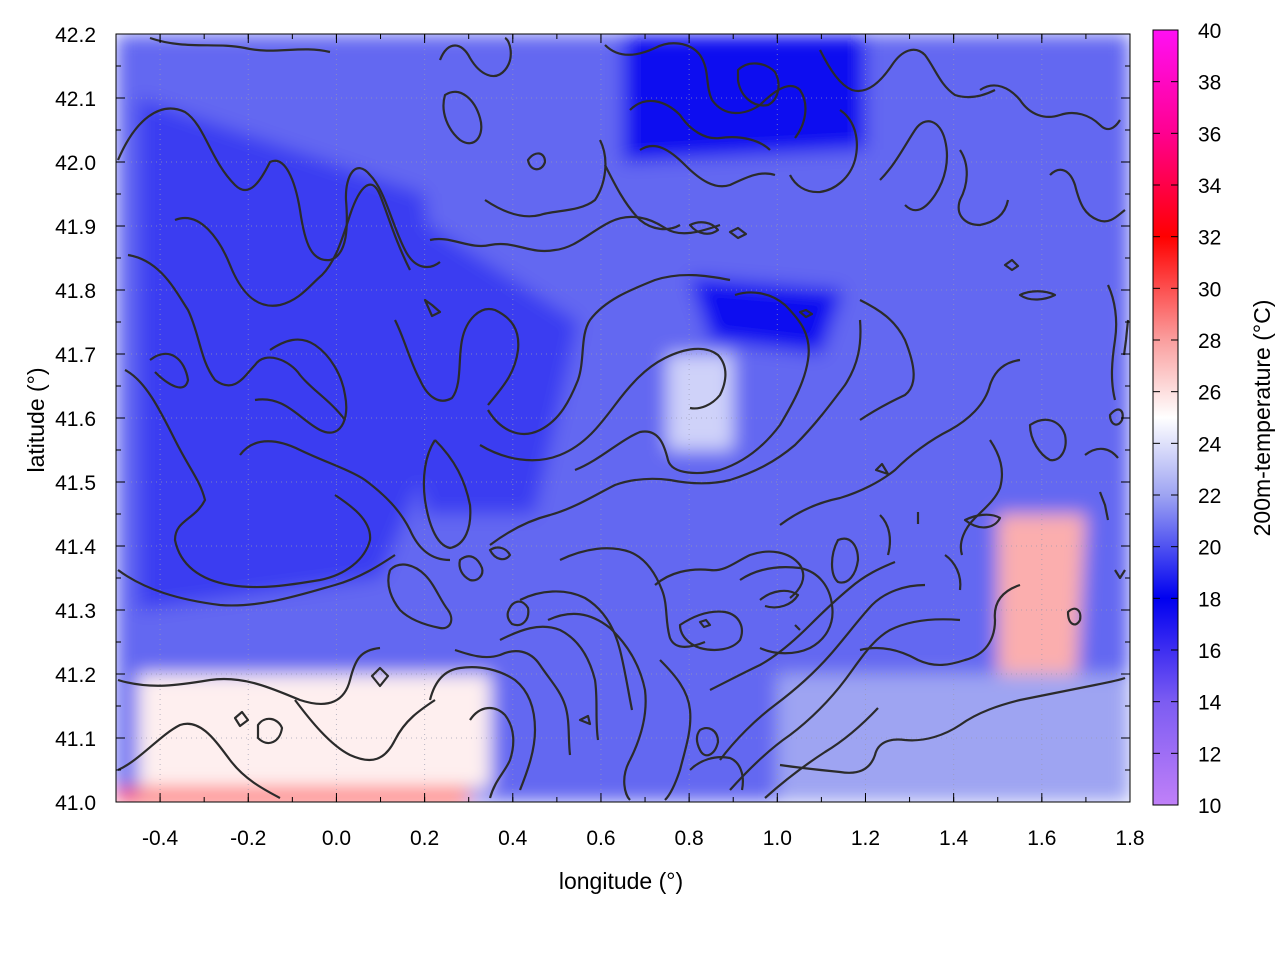 This screenshot has width=1280, height=960. Describe the element at coordinates (1209, 289) in the screenshot. I see `colorbar-tick-label: 30` at that location.